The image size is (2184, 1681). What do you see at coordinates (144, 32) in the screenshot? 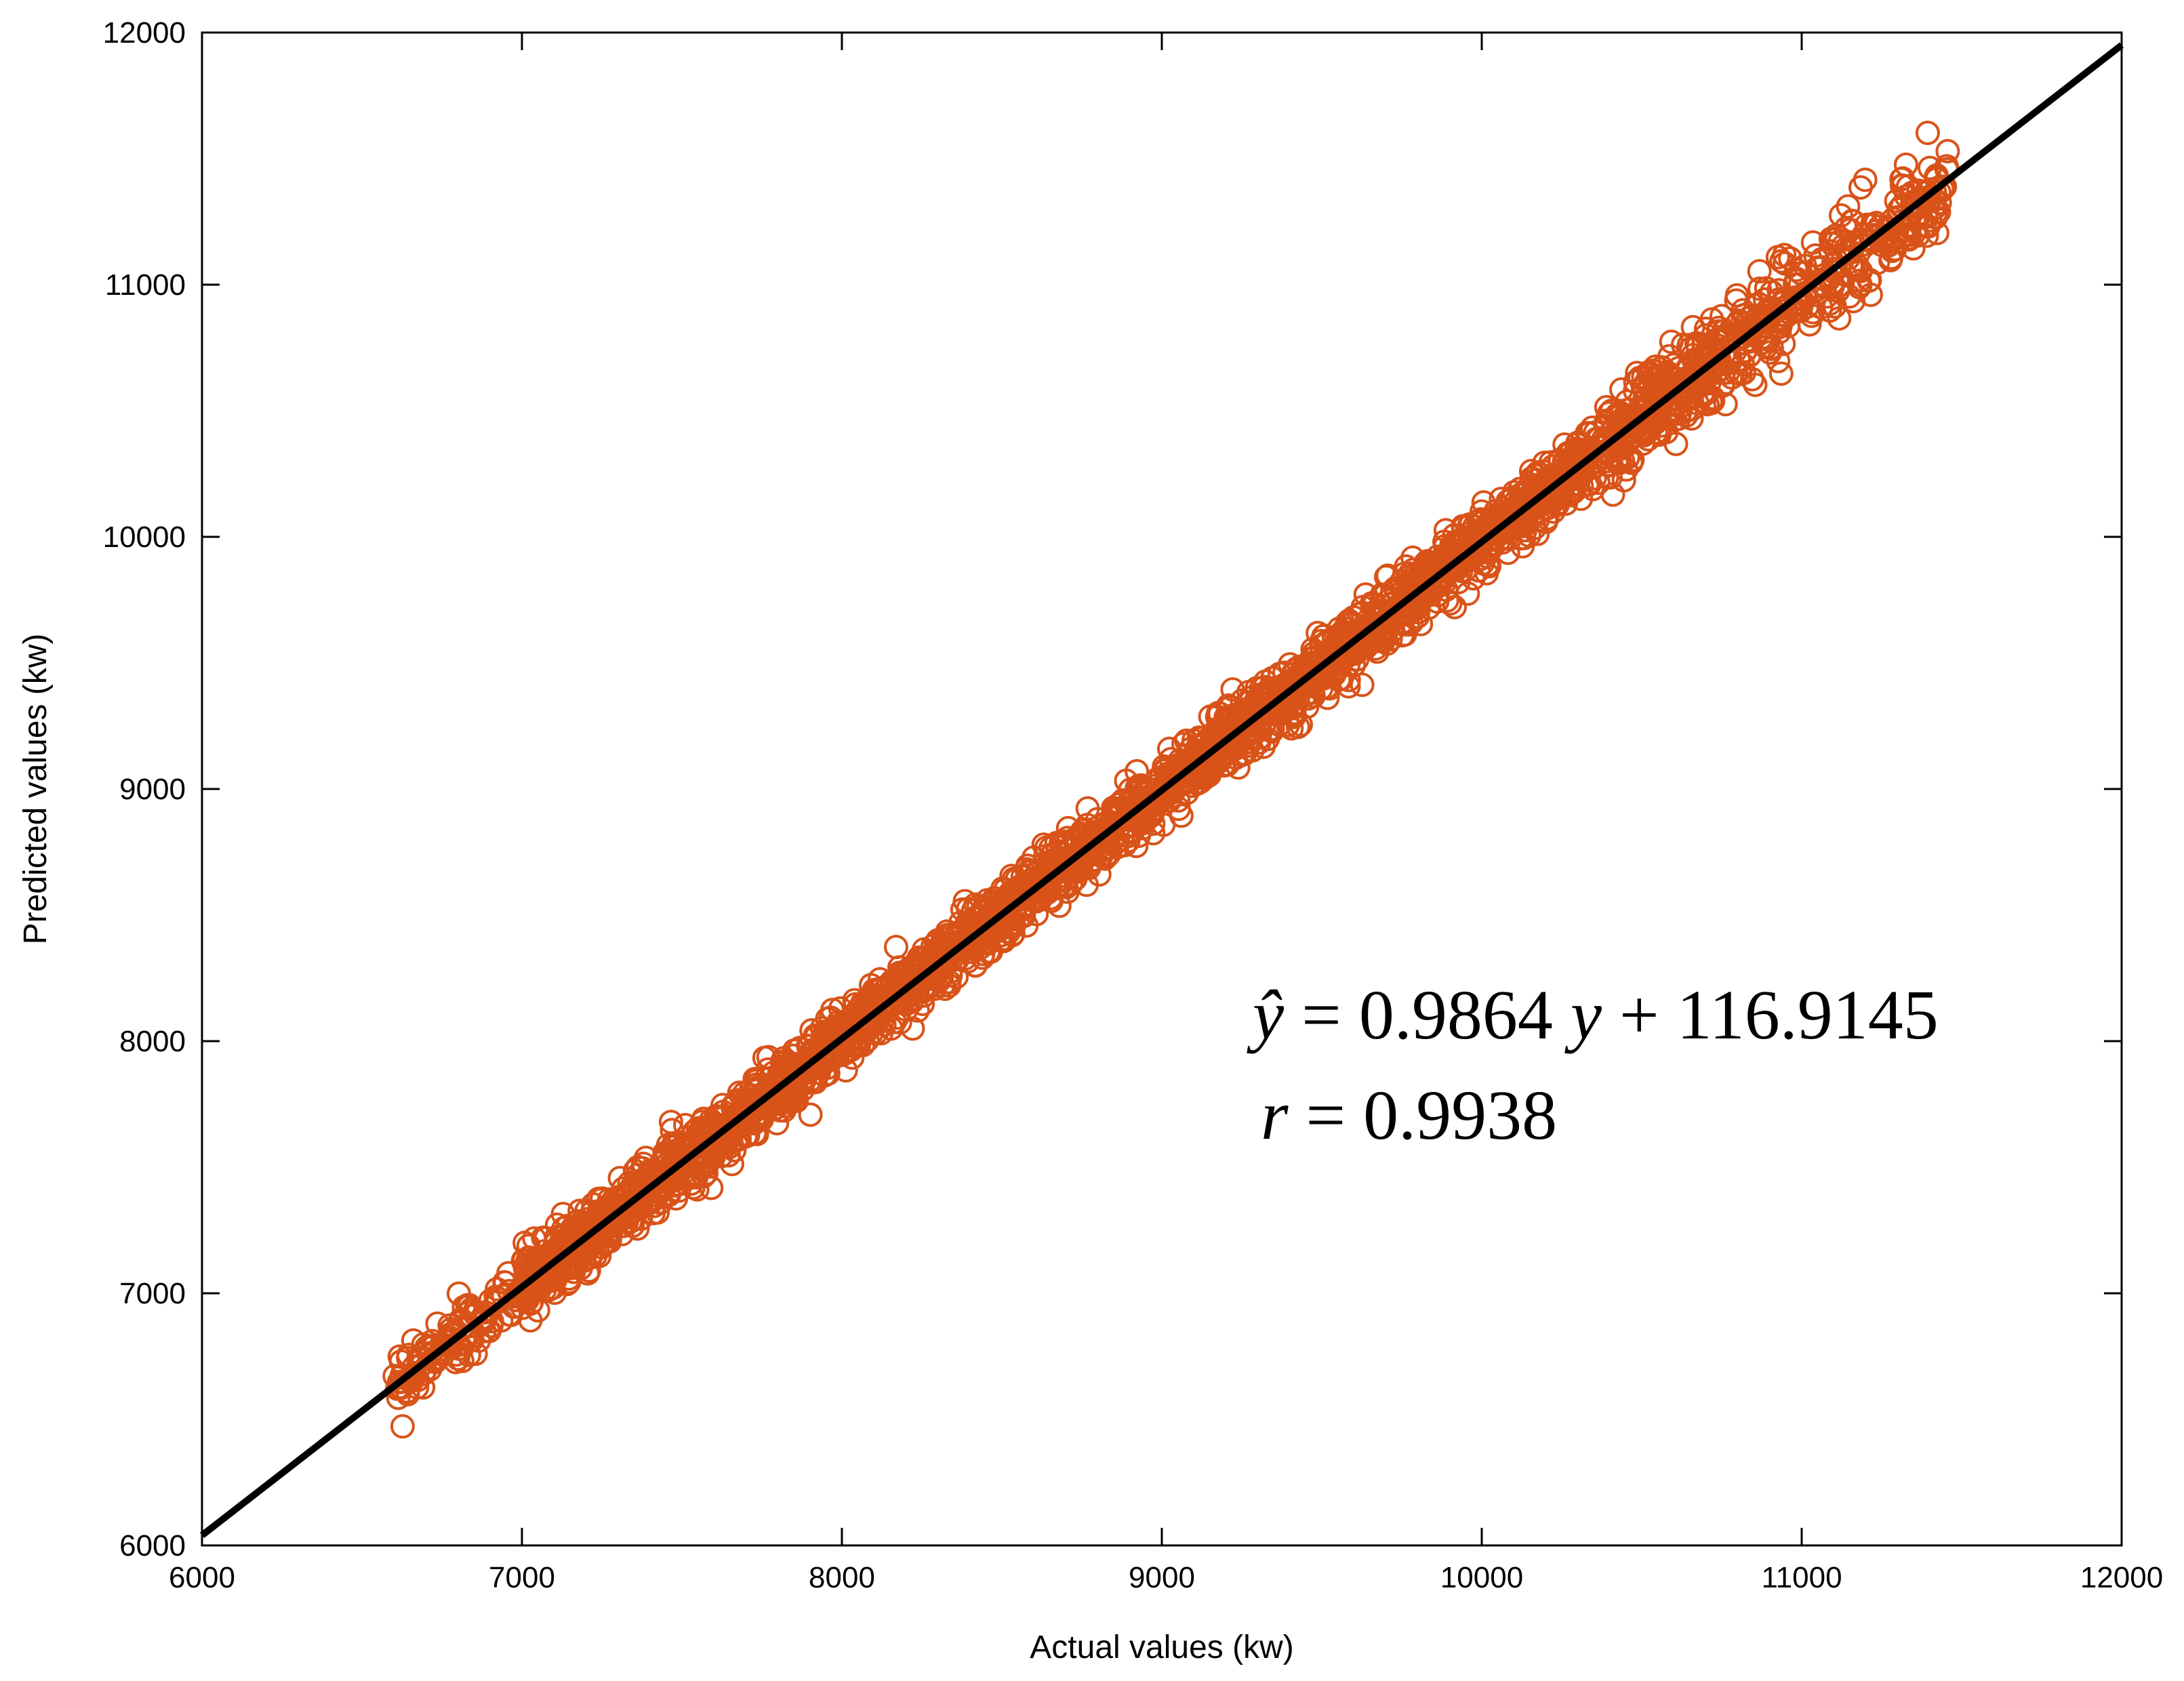
I see `y-tick-label: 12000` at bounding box center [144, 32].